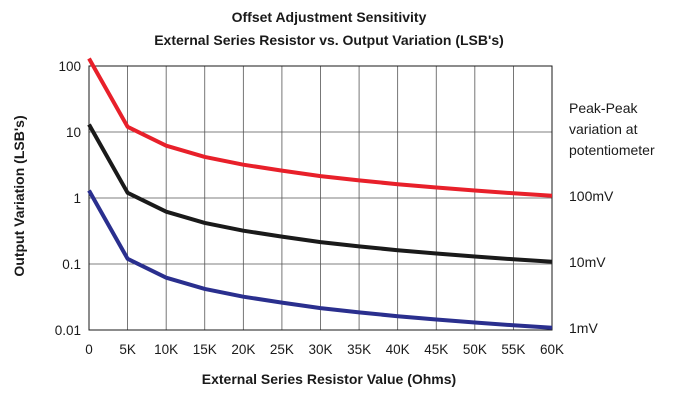 The height and width of the screenshot is (394, 687). Describe the element at coordinates (603, 129) in the screenshot. I see `annotation-line-2: variation at` at that location.